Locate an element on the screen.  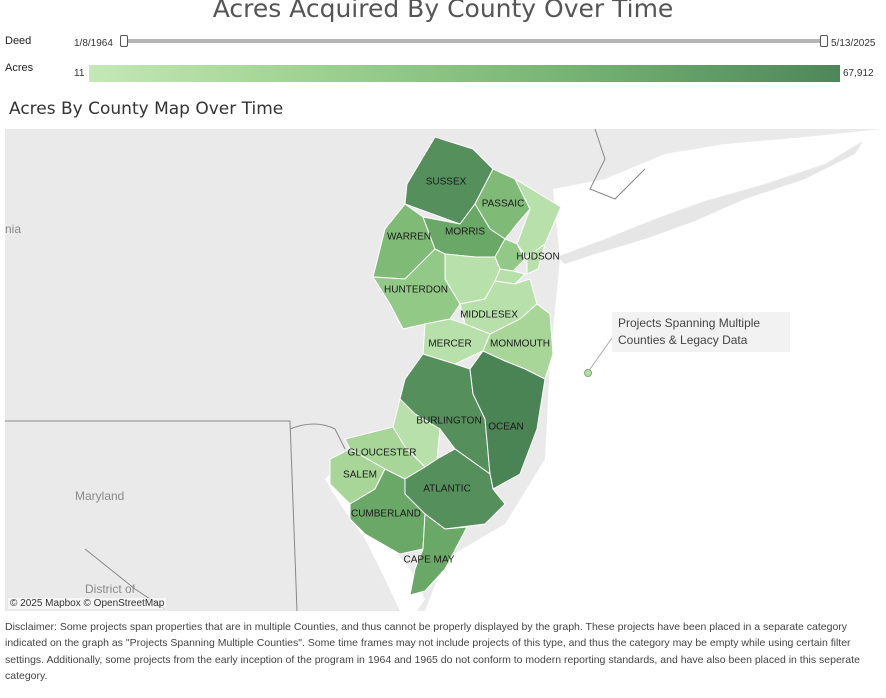
map-attribution: © 2025 Mapbox © OpenStreetMap is located at coordinates (87, 603).